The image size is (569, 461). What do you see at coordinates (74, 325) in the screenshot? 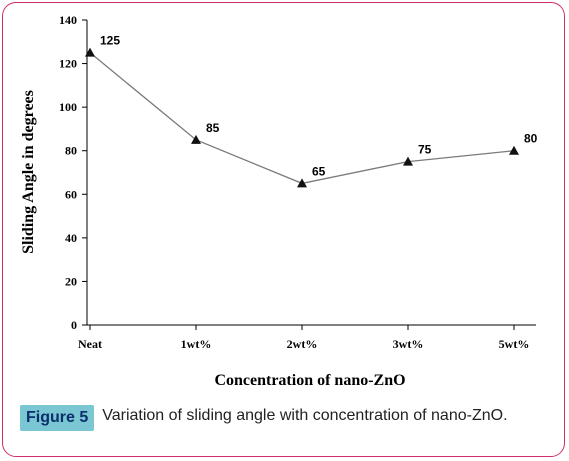
I see `y-tick-label: 0` at bounding box center [74, 325].